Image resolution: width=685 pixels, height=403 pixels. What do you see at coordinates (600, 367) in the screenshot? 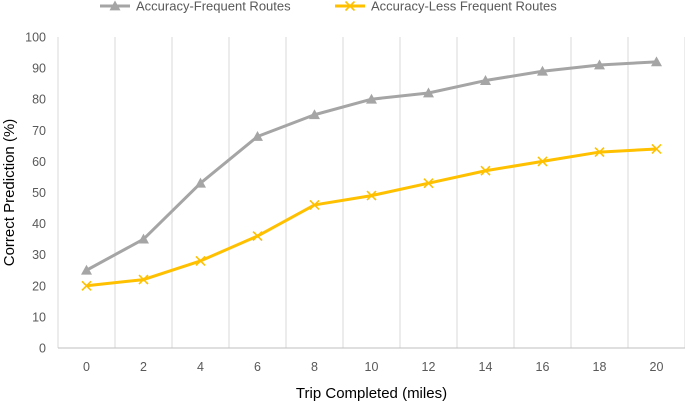
I see `x-tick-label: 18` at bounding box center [600, 367].